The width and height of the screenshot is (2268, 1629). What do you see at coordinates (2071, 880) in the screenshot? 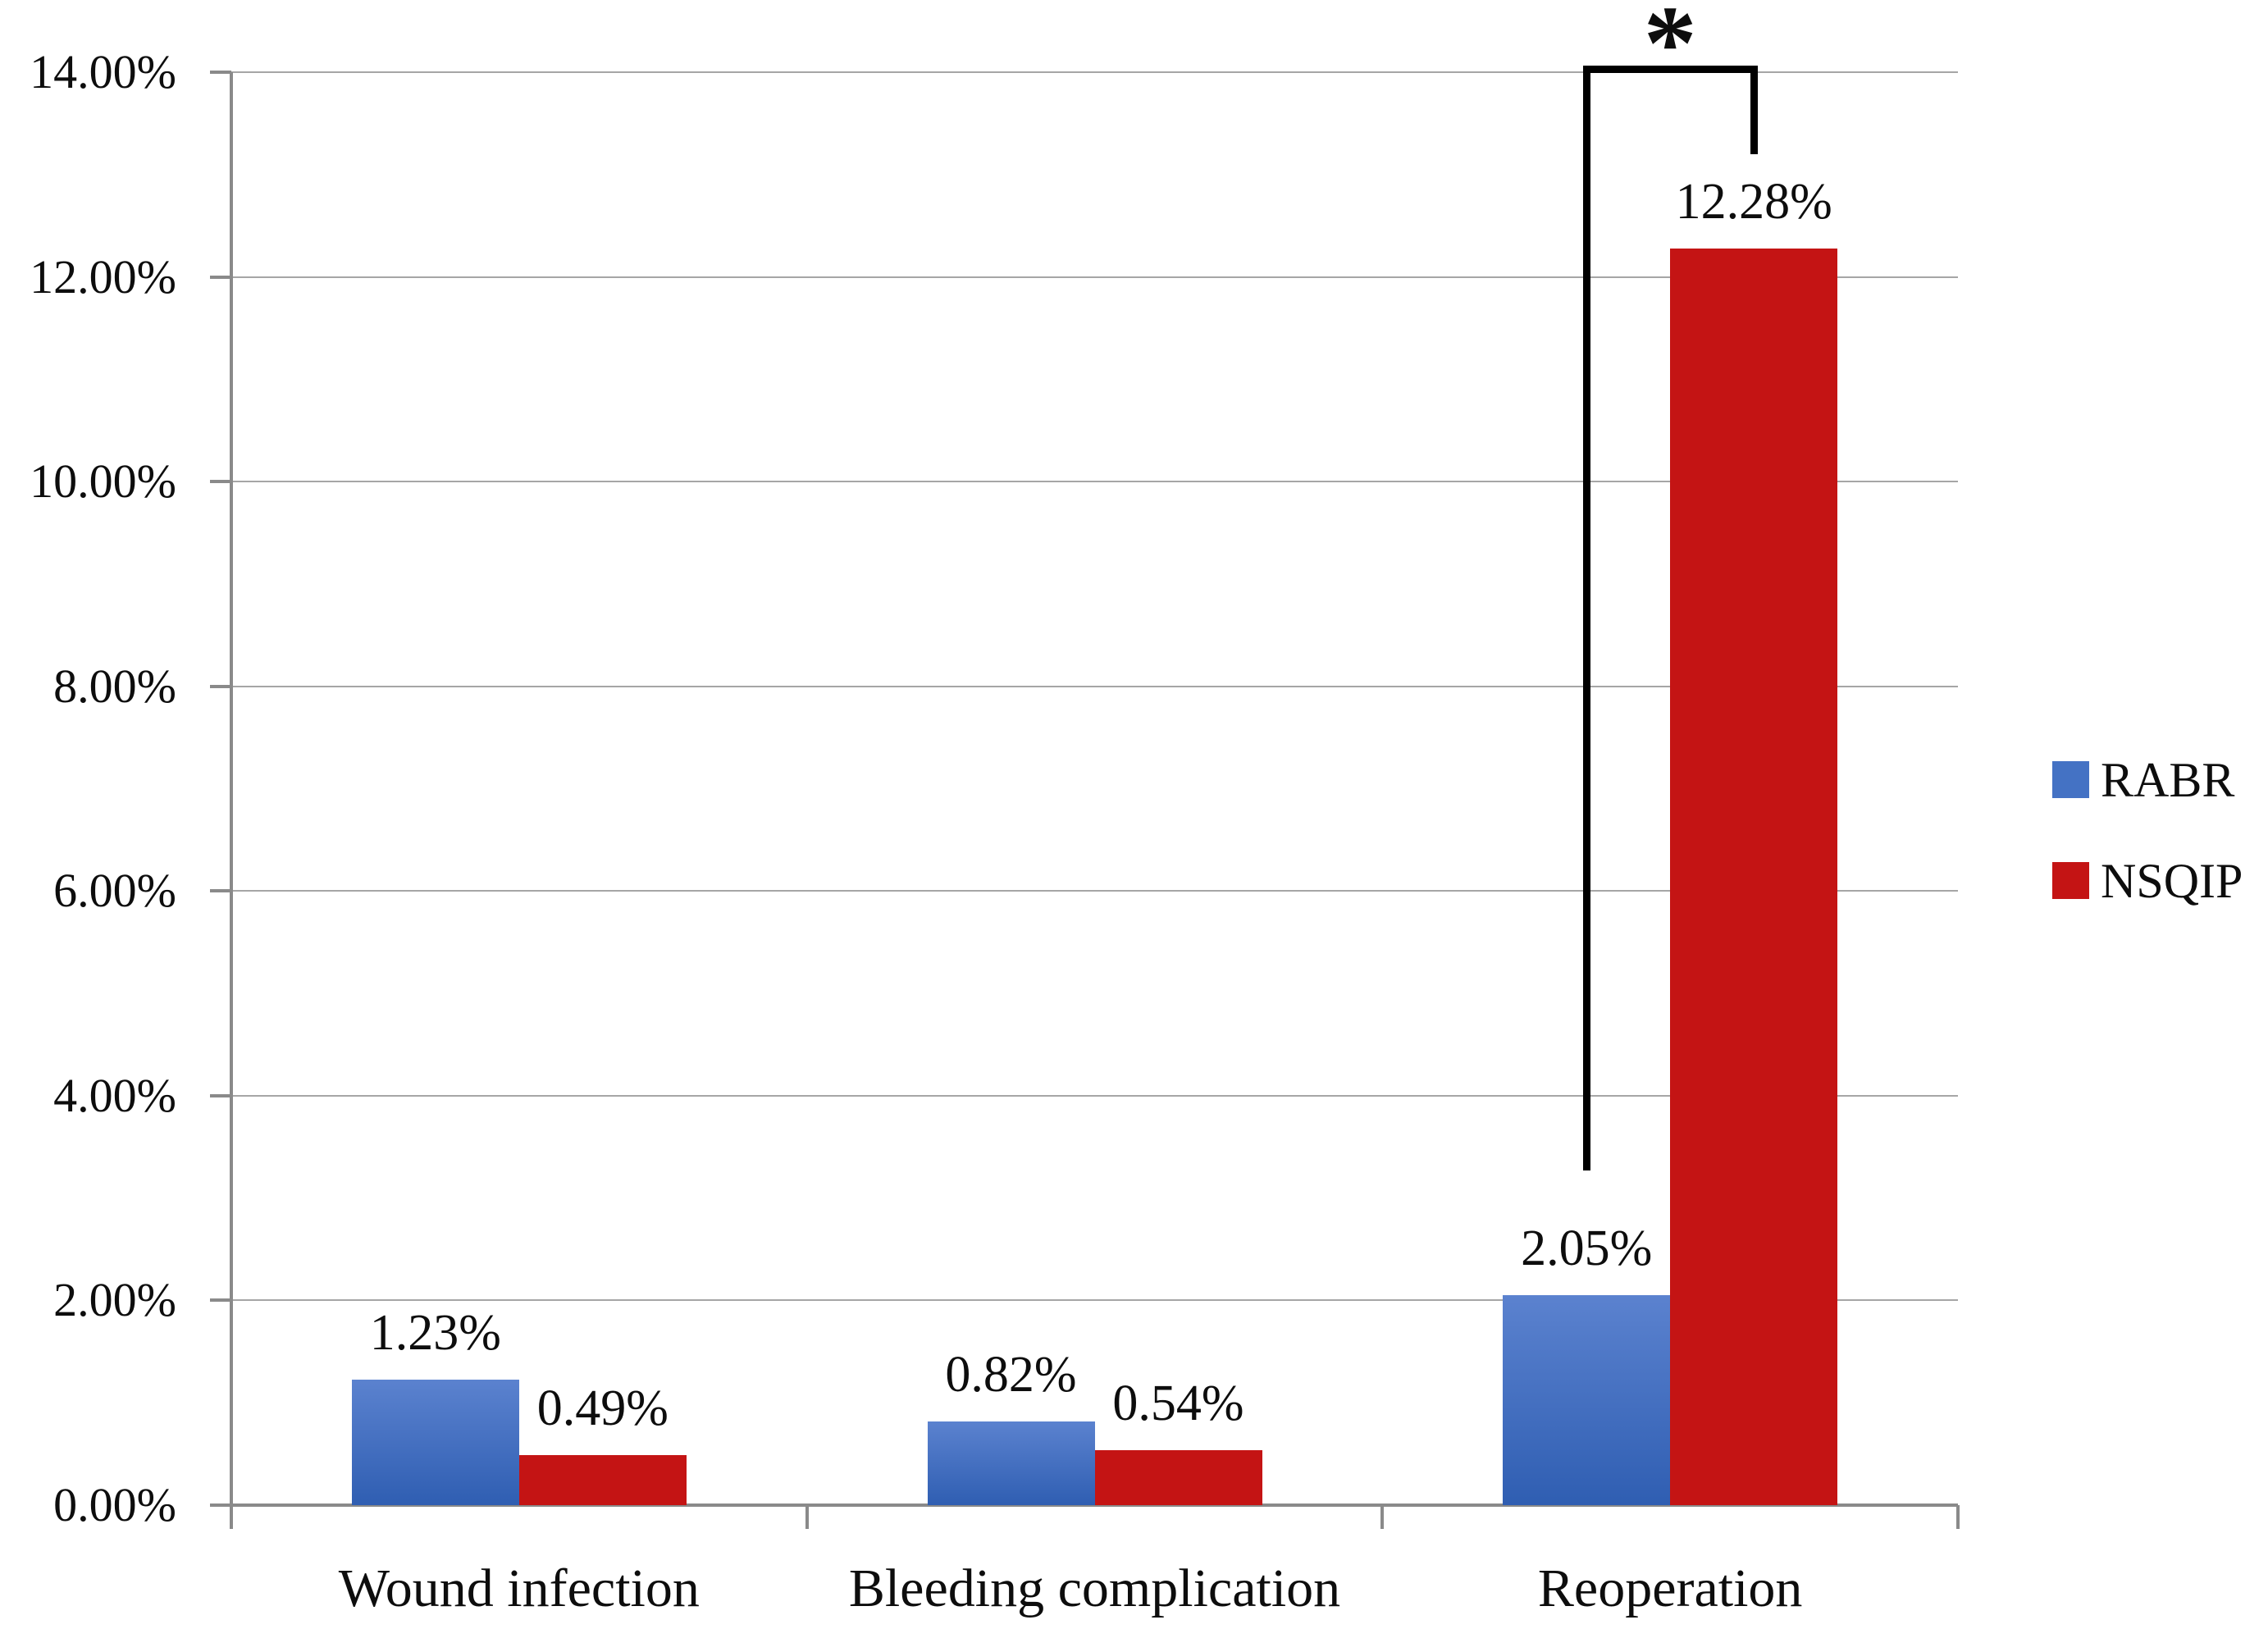
I see `legend-swatch-nsqip` at bounding box center [2071, 880].